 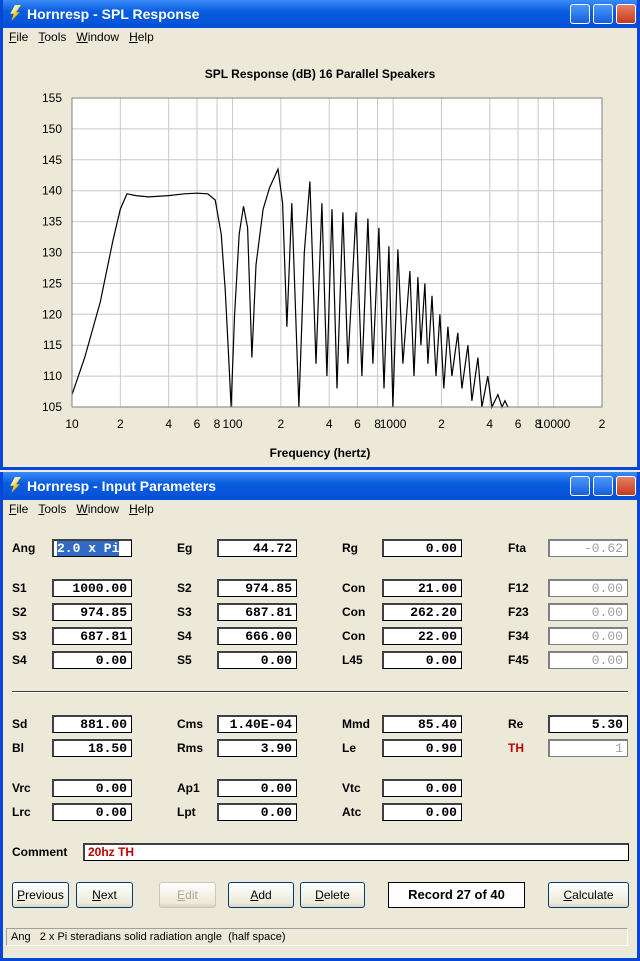 What do you see at coordinates (257, 724) in the screenshot?
I see `field-value: 1.40E-04` at bounding box center [257, 724].